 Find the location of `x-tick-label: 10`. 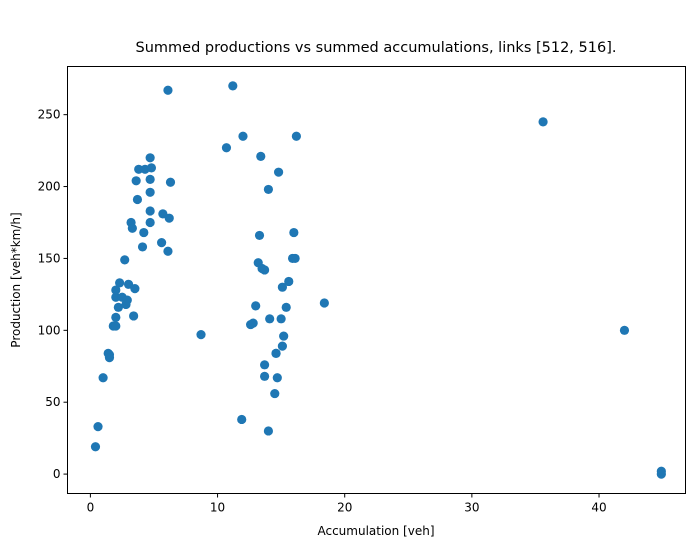

x-tick-label: 10 is located at coordinates (217, 508).